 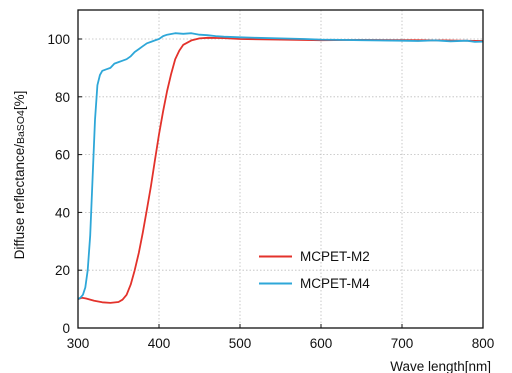 I want to click on legend-label-mcpet-m2: MCPET-M2, so click(x=335, y=256).